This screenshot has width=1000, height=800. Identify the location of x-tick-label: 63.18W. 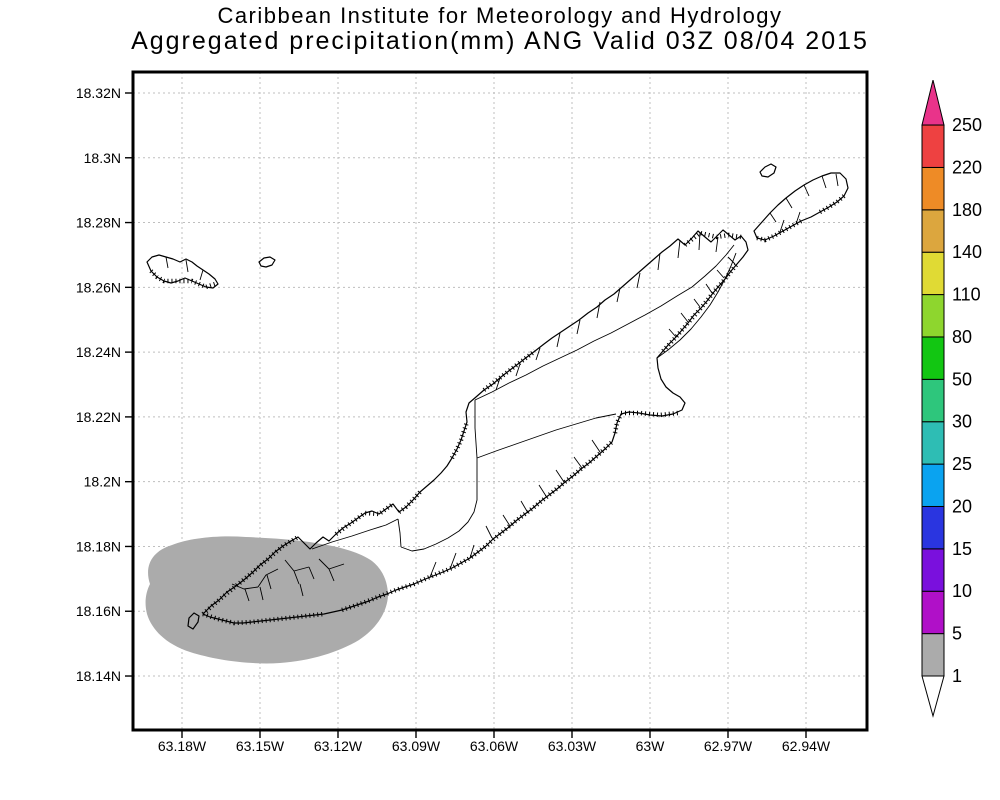
(182, 746).